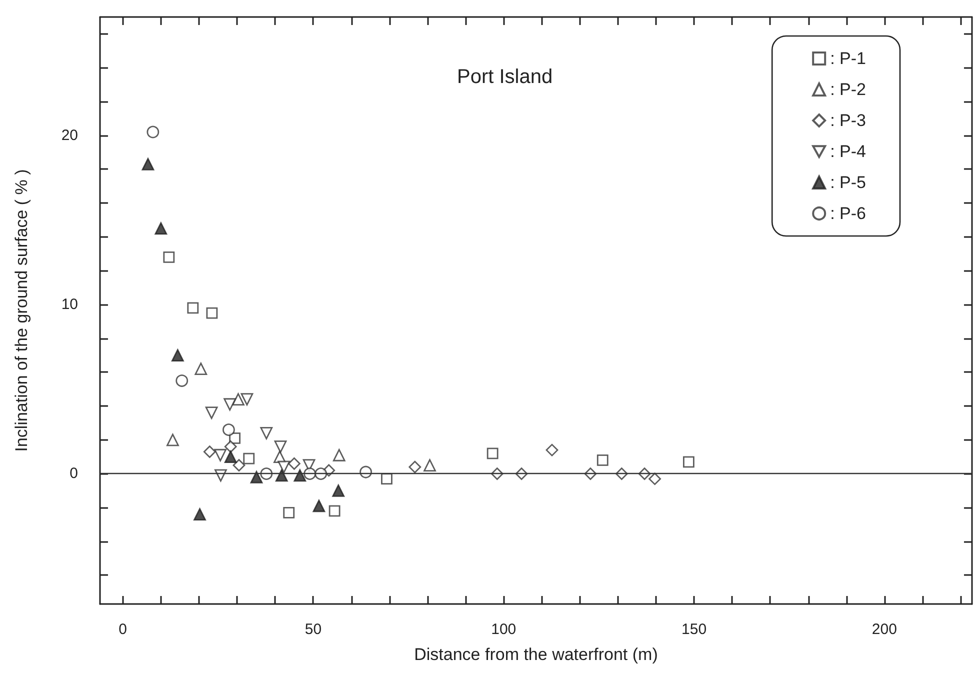 The width and height of the screenshot is (974, 679). What do you see at coordinates (848, 182) in the screenshot?
I see `legend-label: : P-5` at bounding box center [848, 182].